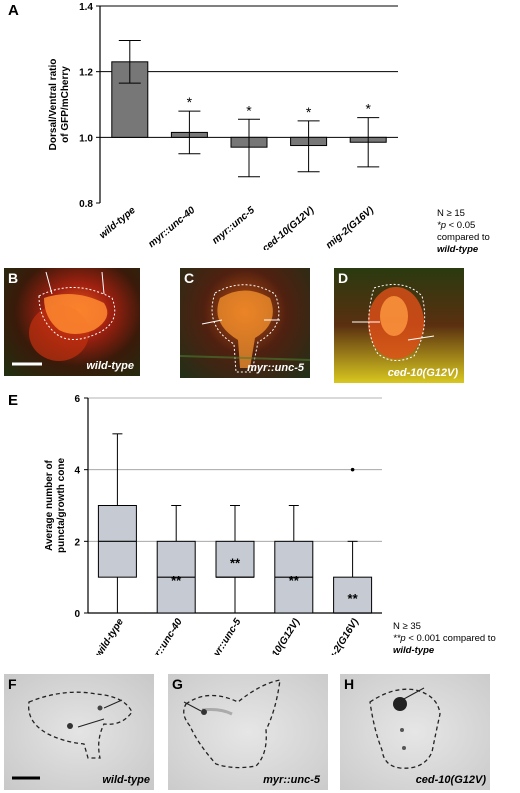 This screenshot has width=520, height=793. What do you see at coordinates (86, 138) in the screenshot?
I see `y-tick-label: 1.0` at bounding box center [86, 138].